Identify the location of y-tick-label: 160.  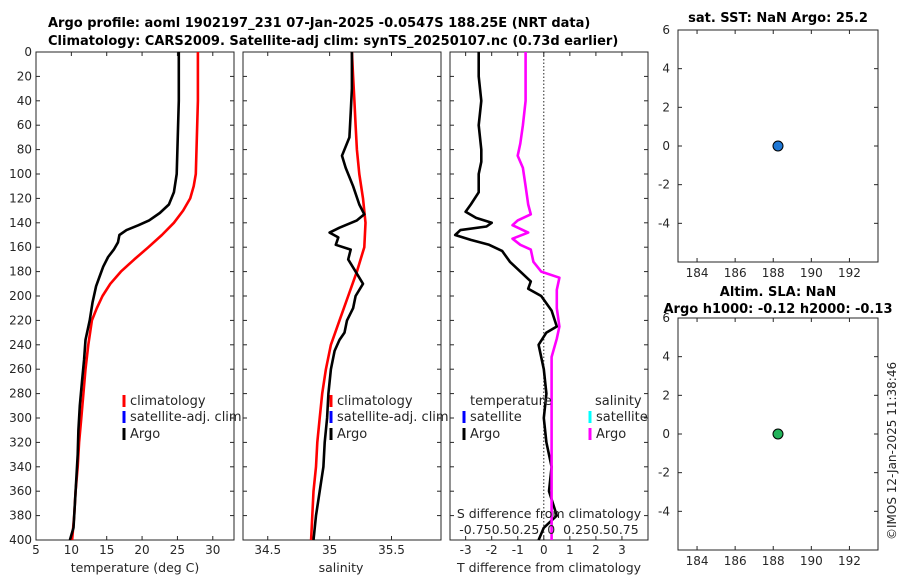
(20, 247).